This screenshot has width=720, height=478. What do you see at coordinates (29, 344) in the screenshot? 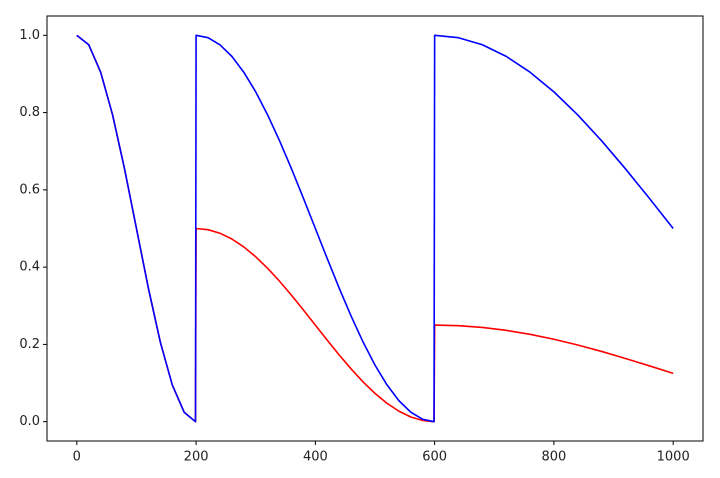
I see `y-tick-label: 0.2` at bounding box center [29, 344].